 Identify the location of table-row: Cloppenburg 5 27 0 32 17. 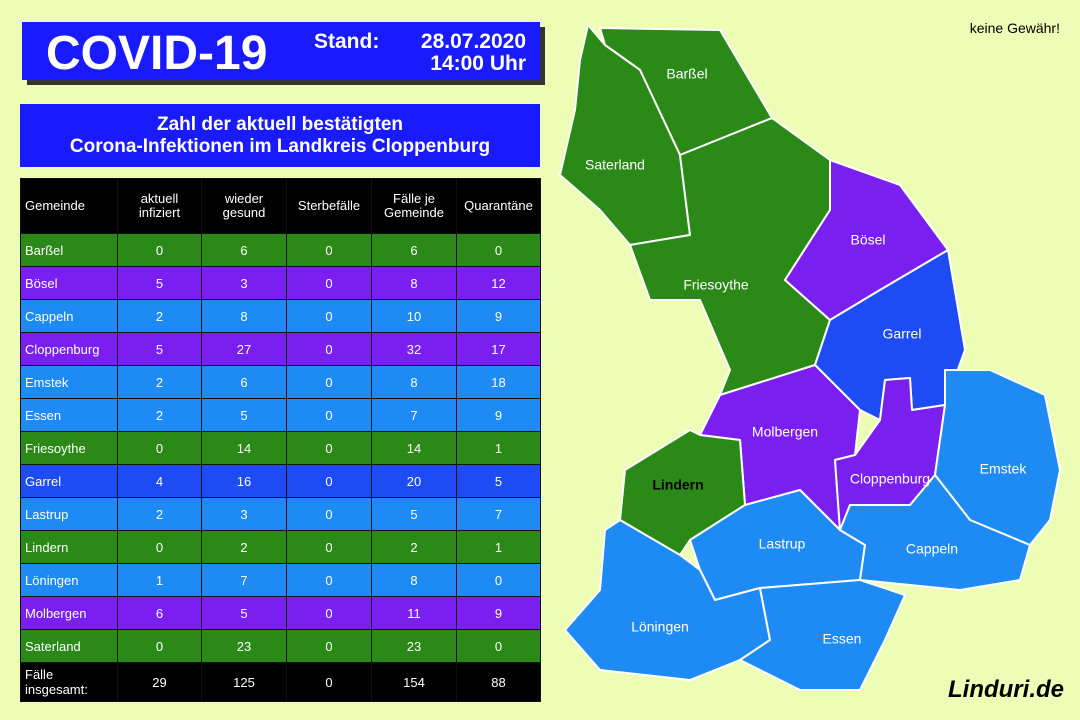
(280, 349).